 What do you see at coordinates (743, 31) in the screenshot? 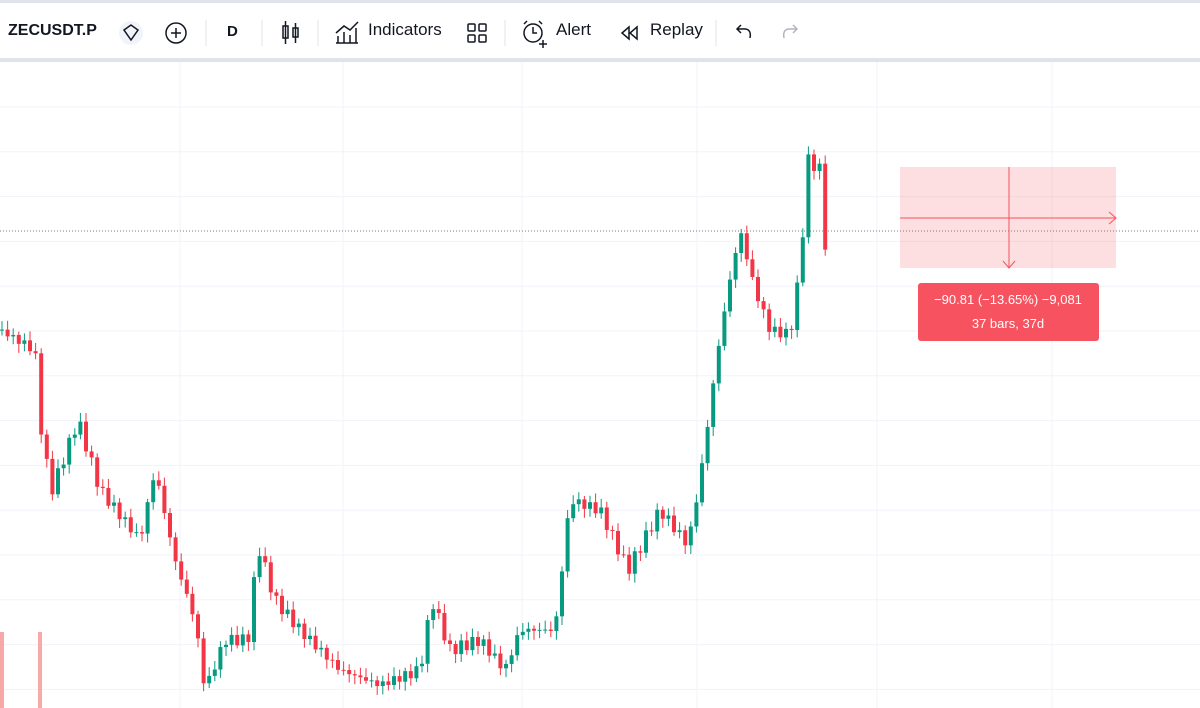
I see `undo-icon` at bounding box center [743, 31].